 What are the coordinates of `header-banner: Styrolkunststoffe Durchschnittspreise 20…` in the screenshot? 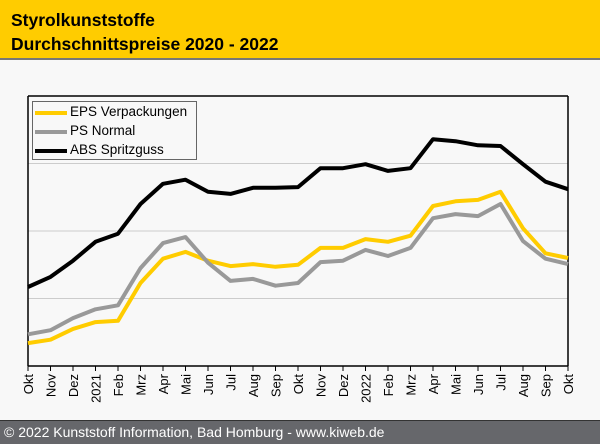 It's located at (300, 30).